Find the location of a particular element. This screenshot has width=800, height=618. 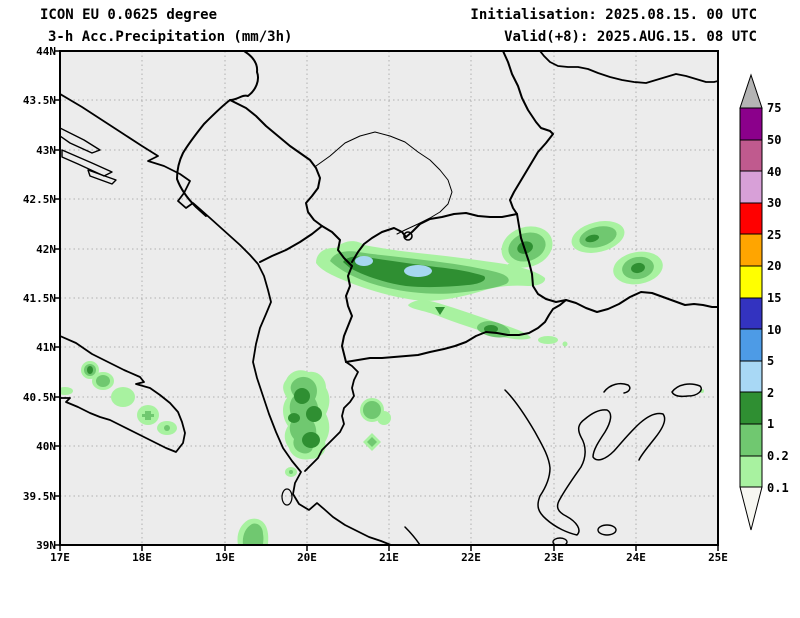

colorbar-label: 30 is located at coordinates (774, 203).